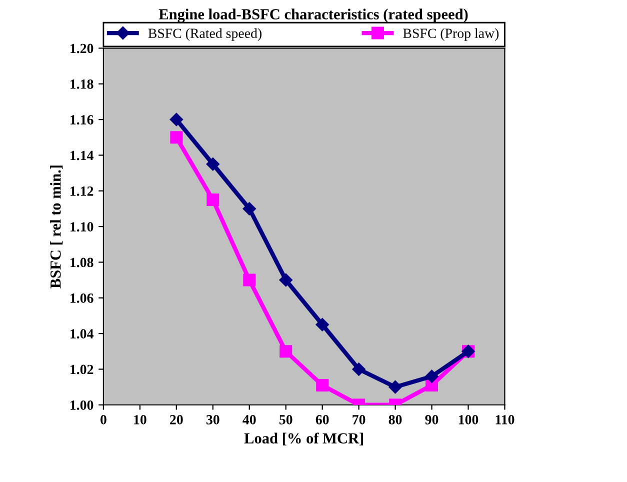 The width and height of the screenshot is (627, 482). I want to click on x-tick-label: 110, so click(505, 419).